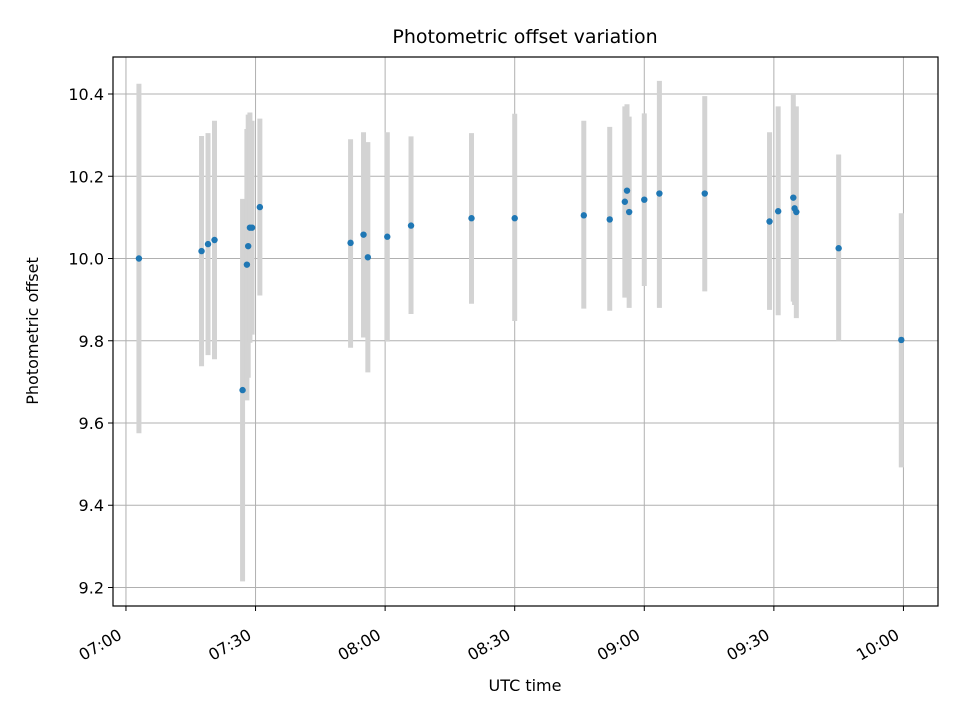  What do you see at coordinates (86, 176) in the screenshot?
I see `y-tick-label: 10.2` at bounding box center [86, 176].